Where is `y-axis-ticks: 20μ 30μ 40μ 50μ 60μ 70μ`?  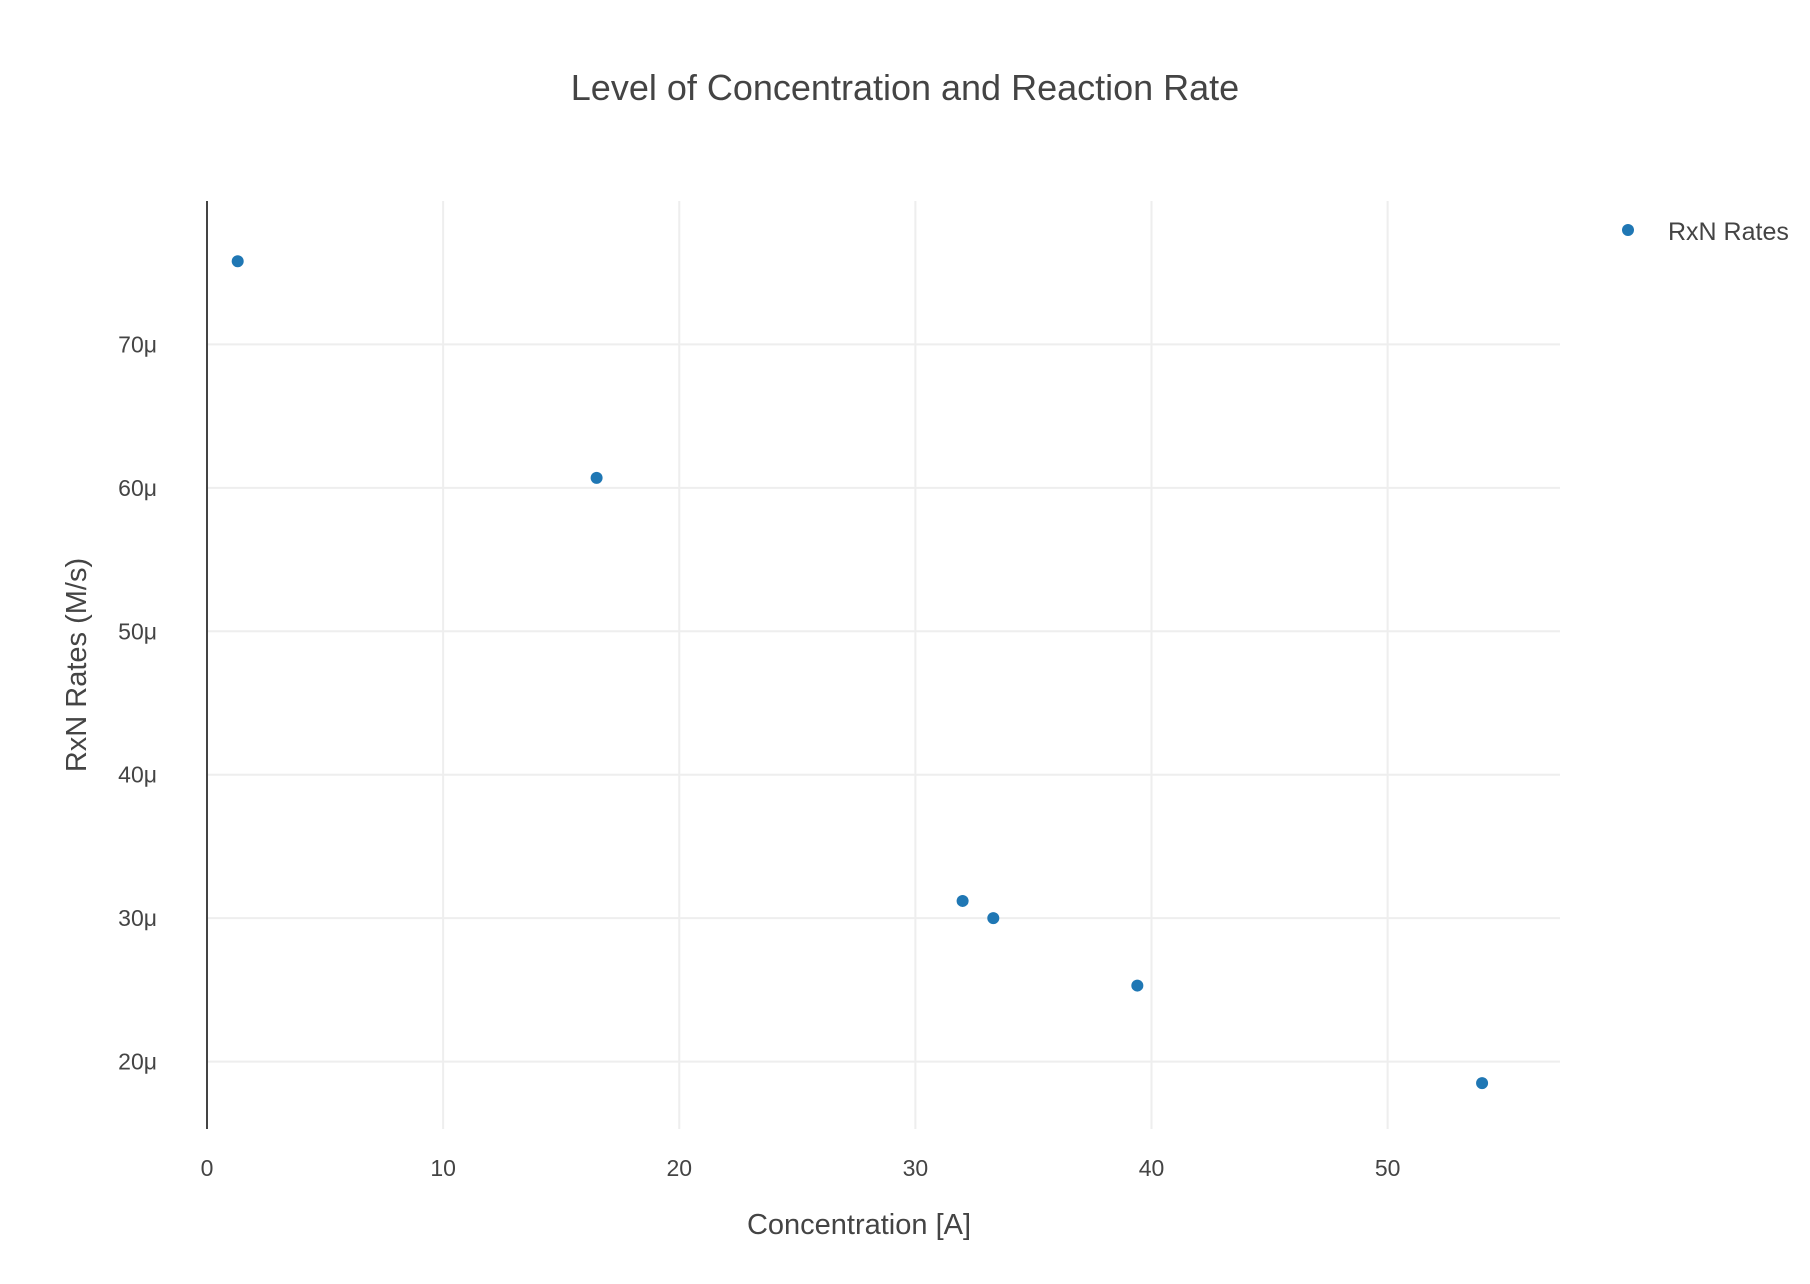
y-axis-ticks: 20μ 30μ 40μ 50μ 60μ 70μ is located at coordinates (137, 702).